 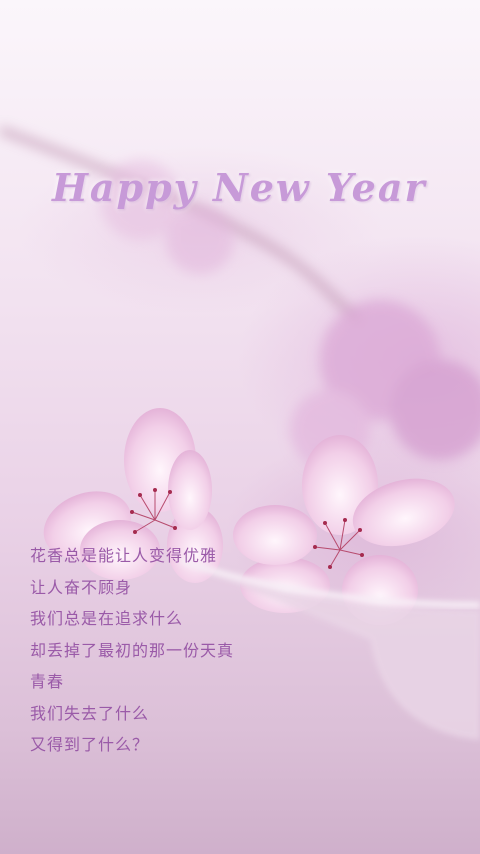 What do you see at coordinates (81, 587) in the screenshot?
I see `poem-line: 让人奋不顾身` at bounding box center [81, 587].